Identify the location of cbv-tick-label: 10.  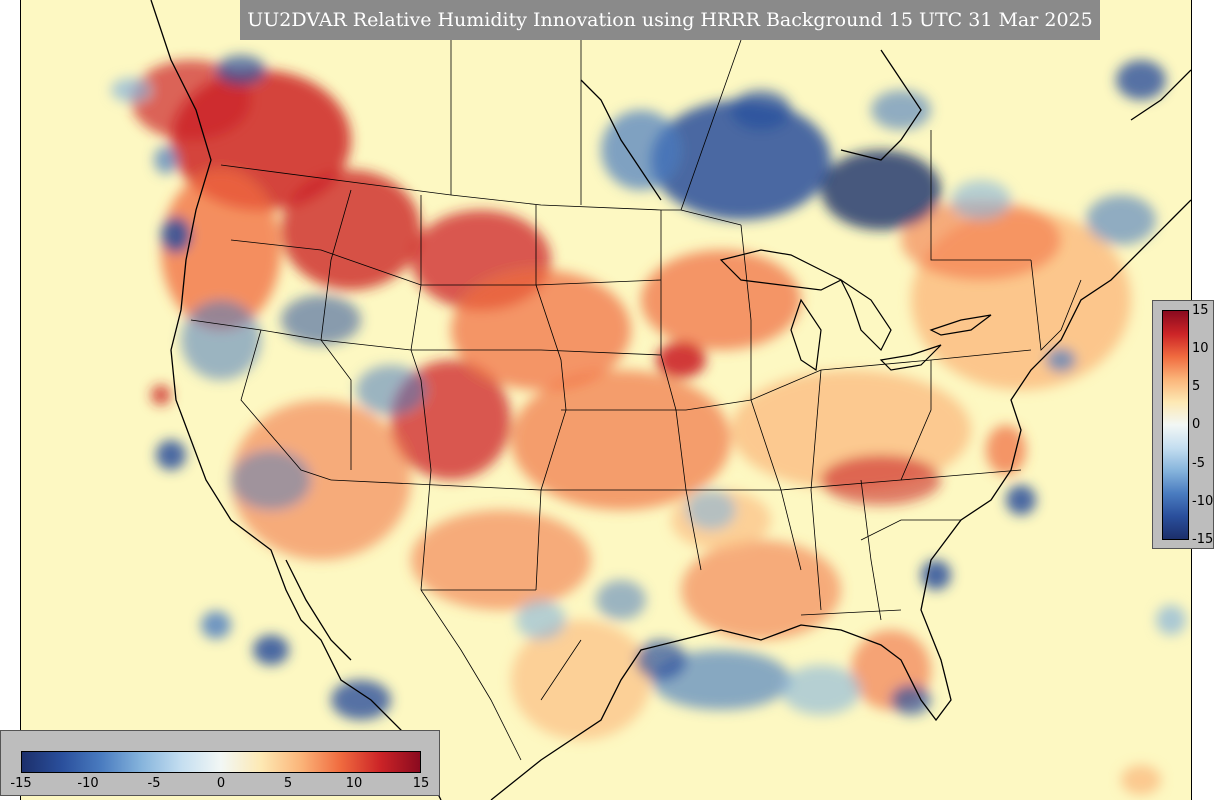
(1200, 348).